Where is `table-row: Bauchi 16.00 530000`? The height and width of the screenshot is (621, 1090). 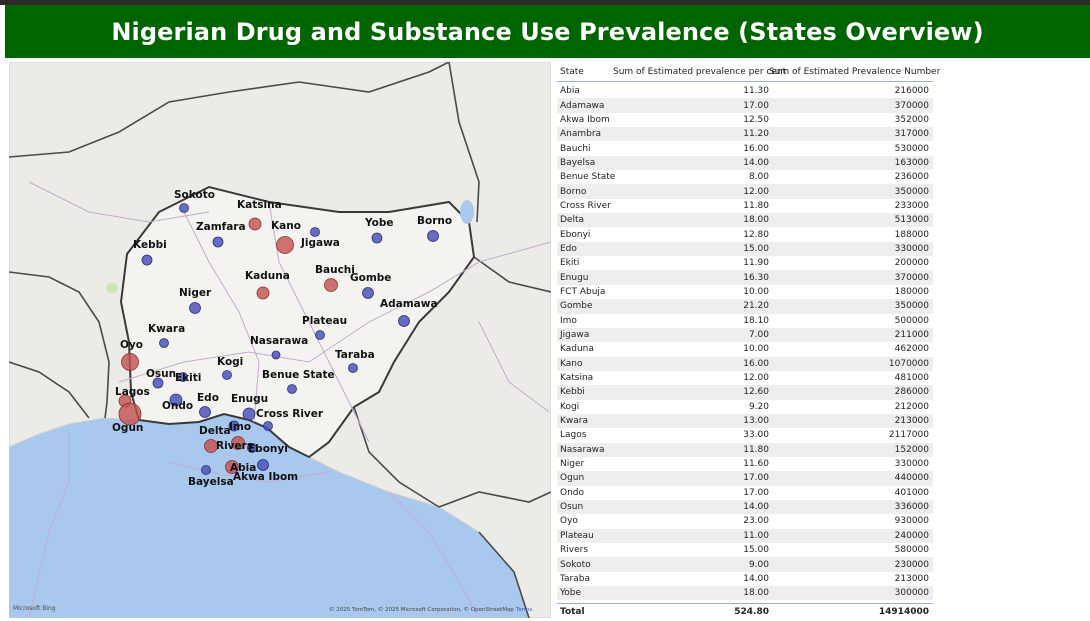
table-row: Bauchi 16.00 530000 is located at coordinates (745, 148).